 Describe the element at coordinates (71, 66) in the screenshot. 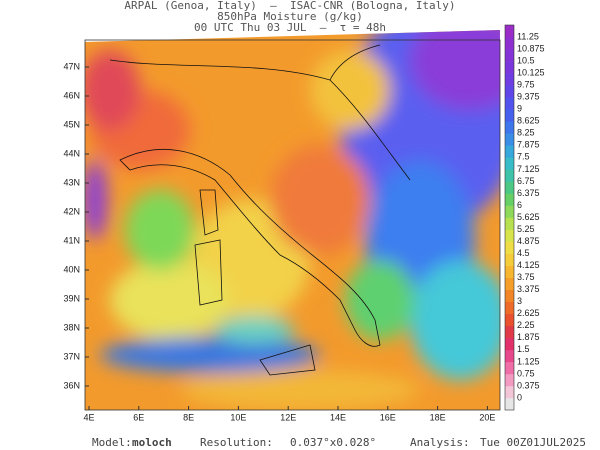

I see `lat-label: 47N` at that location.